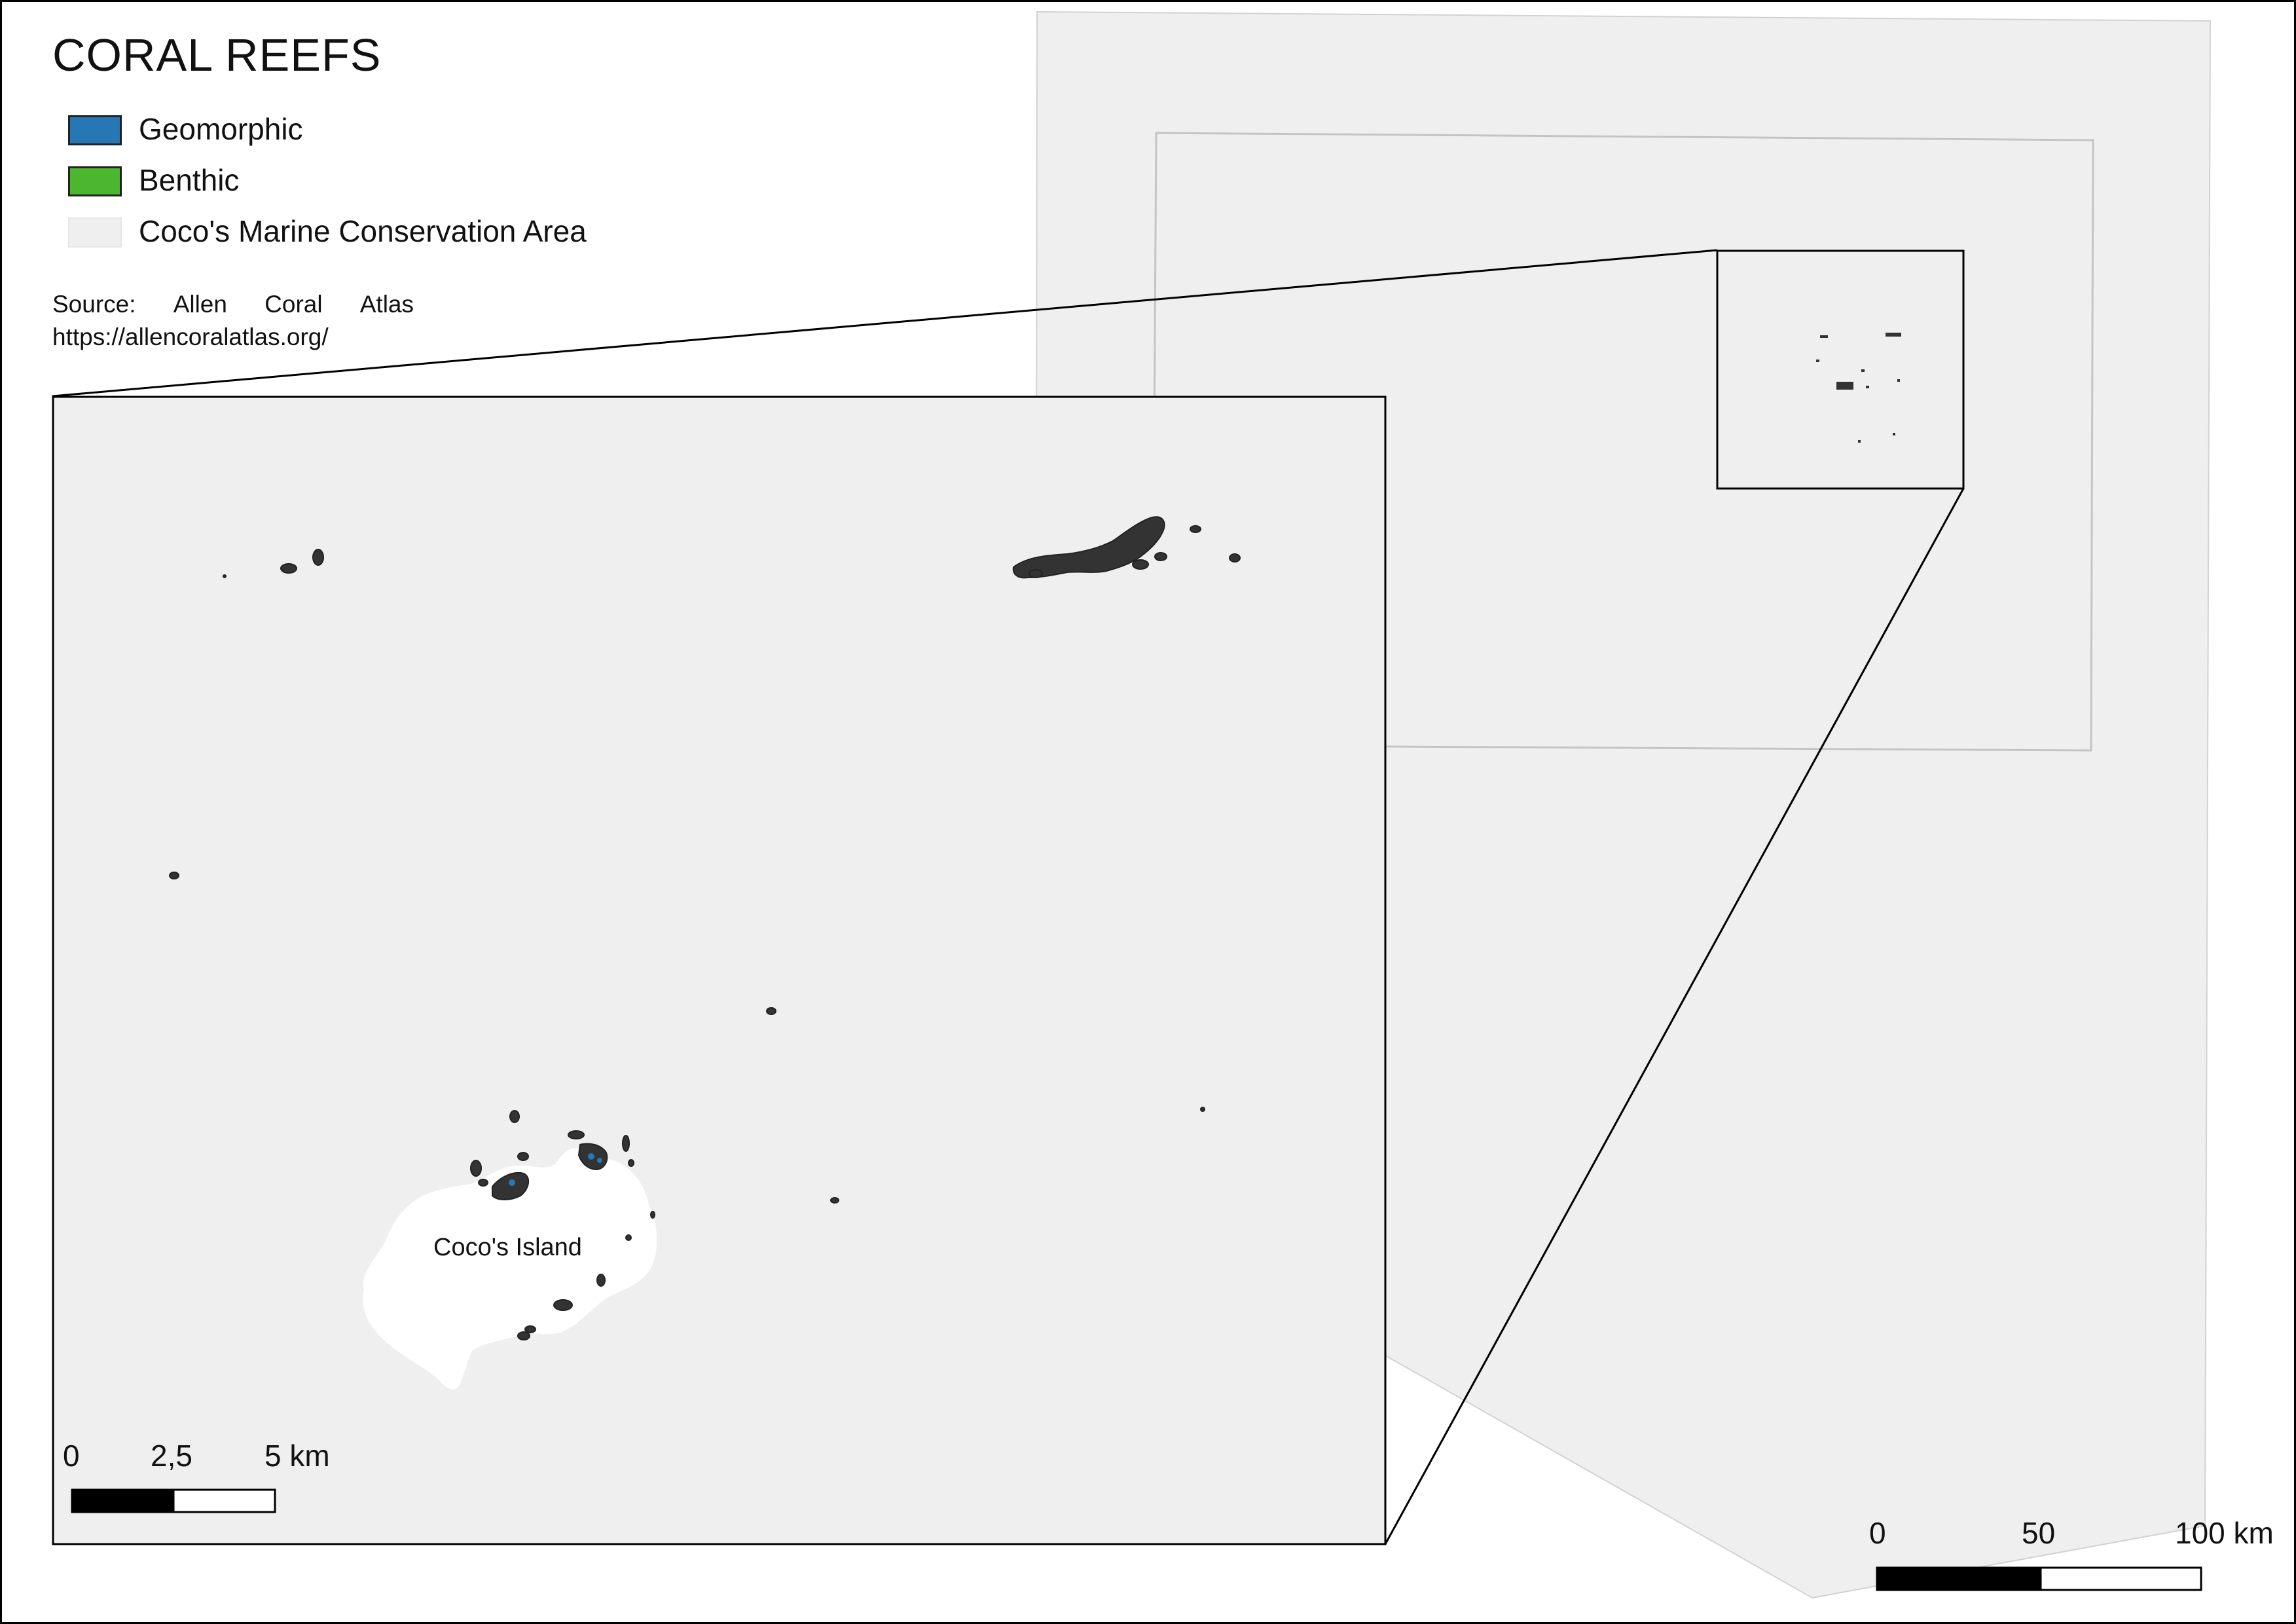 The width and height of the screenshot is (2296, 1624). I want to click on overview-scale-label-end: 100 km, so click(2224, 1533).